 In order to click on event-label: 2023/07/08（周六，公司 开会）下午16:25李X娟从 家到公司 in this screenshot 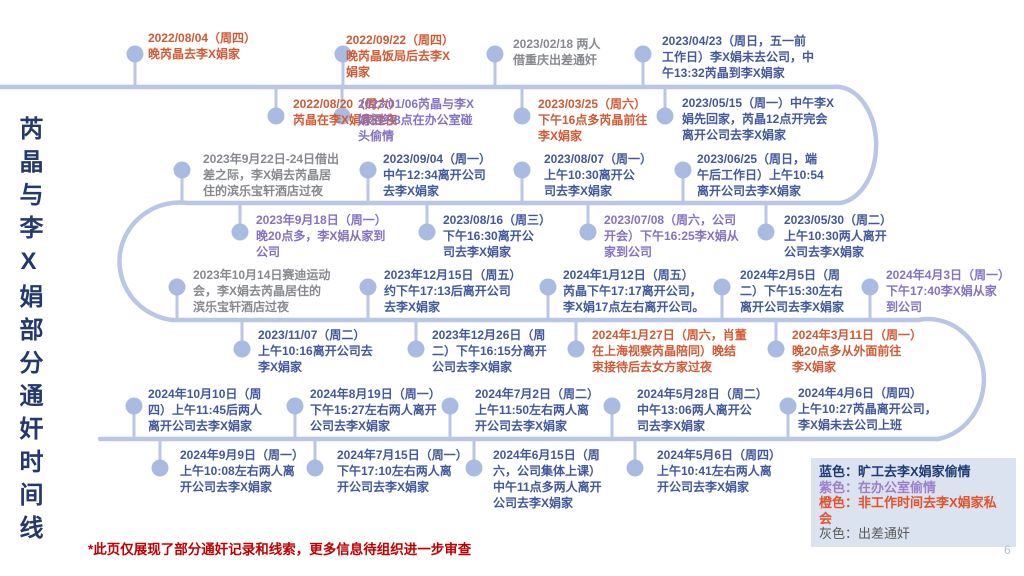, I will do `click(671, 236)`.